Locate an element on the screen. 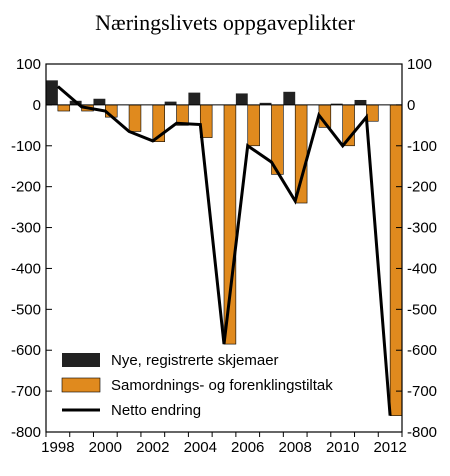 The image size is (450, 476). y-tick-label-left: -600 is located at coordinates (26, 350).